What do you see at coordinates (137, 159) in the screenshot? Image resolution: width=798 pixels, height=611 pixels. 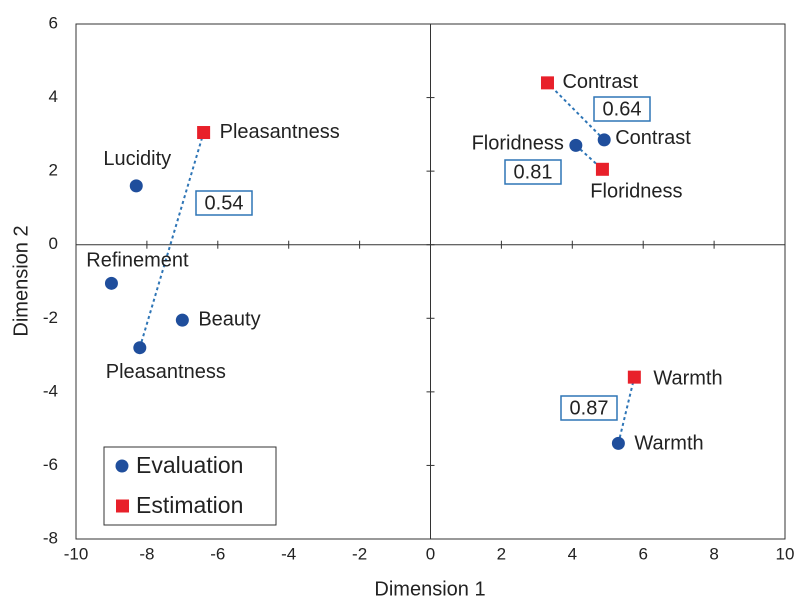 I see `point-label: Lucidity` at bounding box center [137, 159].